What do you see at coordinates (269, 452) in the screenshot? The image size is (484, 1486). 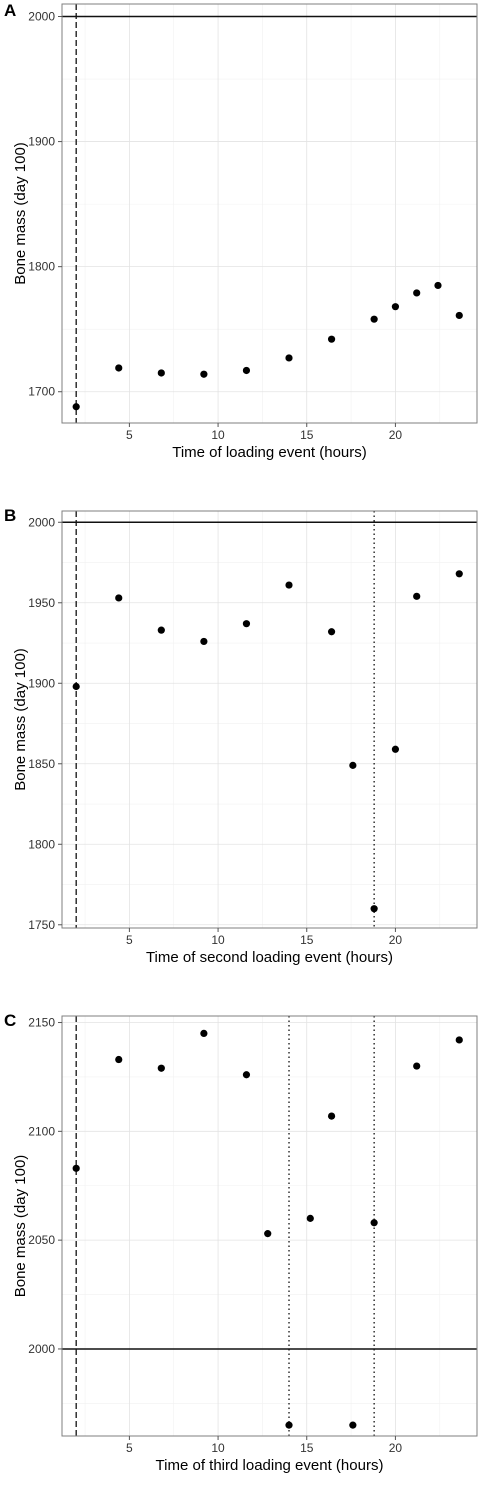 I see `x-axis-title: Time of loading event (hours)` at bounding box center [269, 452].